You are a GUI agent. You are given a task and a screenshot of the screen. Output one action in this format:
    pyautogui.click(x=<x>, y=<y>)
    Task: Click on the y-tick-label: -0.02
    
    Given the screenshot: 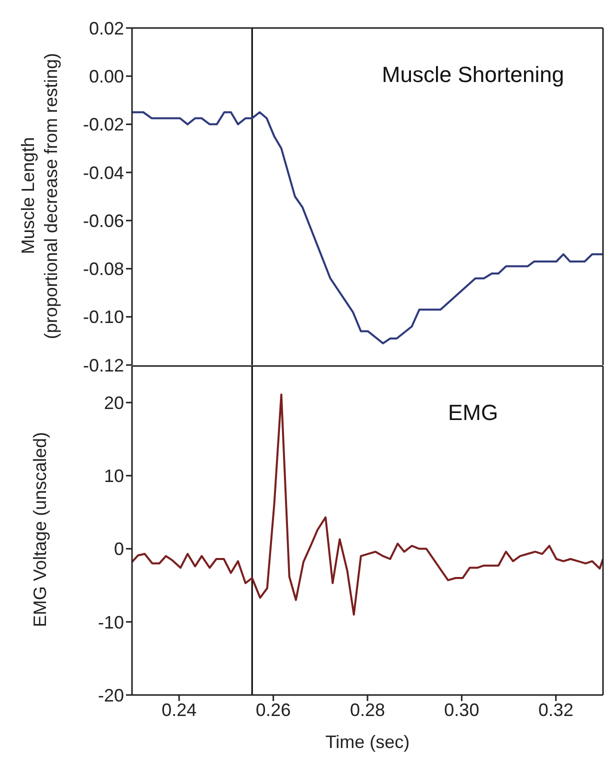 What is the action you would take?
    pyautogui.click(x=103, y=124)
    